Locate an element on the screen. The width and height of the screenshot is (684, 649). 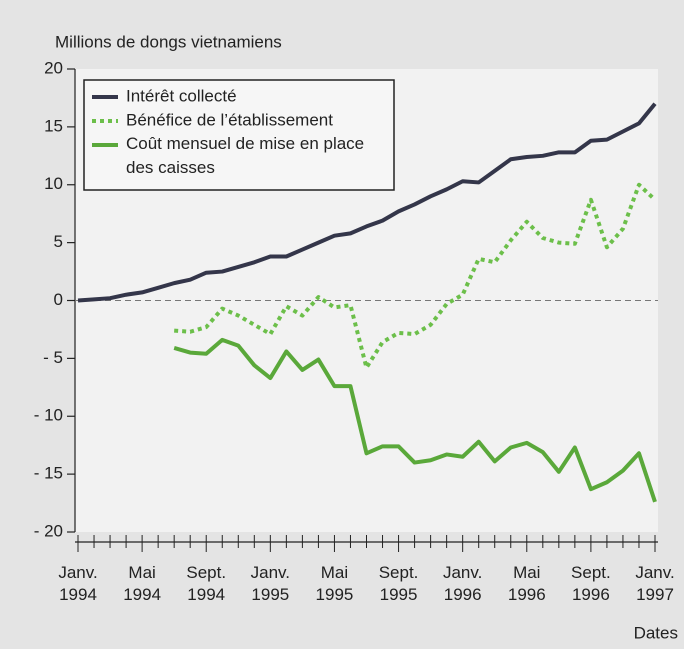
y-tick-label: 20 is located at coordinates (53, 67).